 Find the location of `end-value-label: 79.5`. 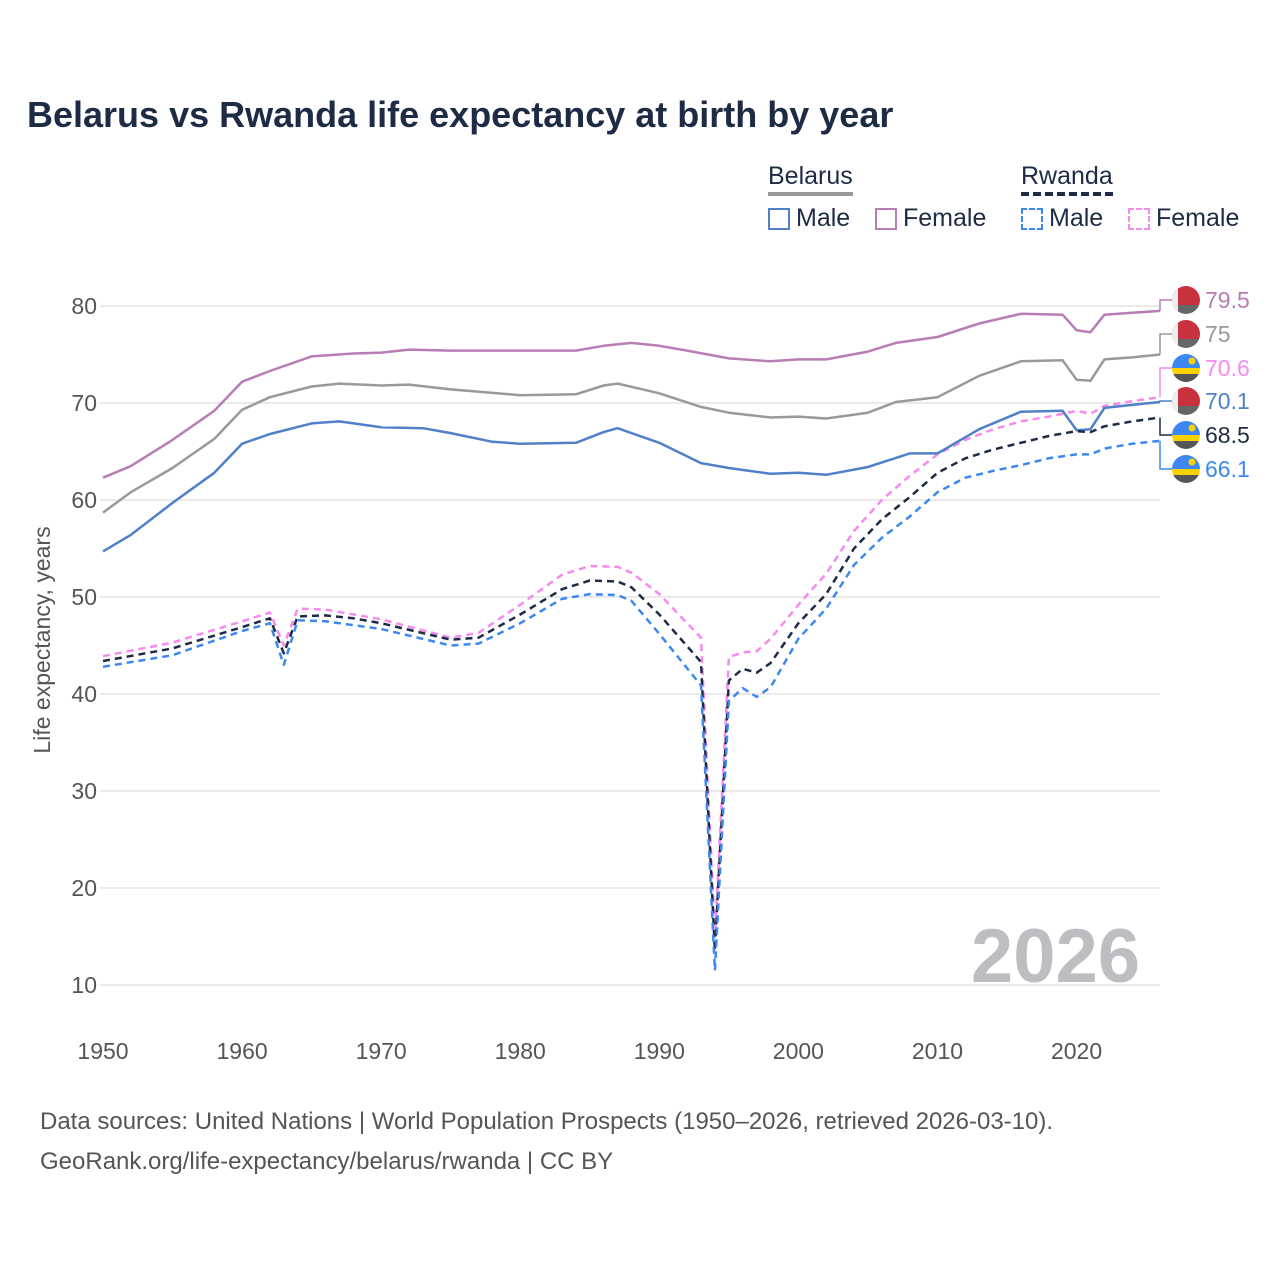

end-value-label: 79.5 is located at coordinates (1227, 300).